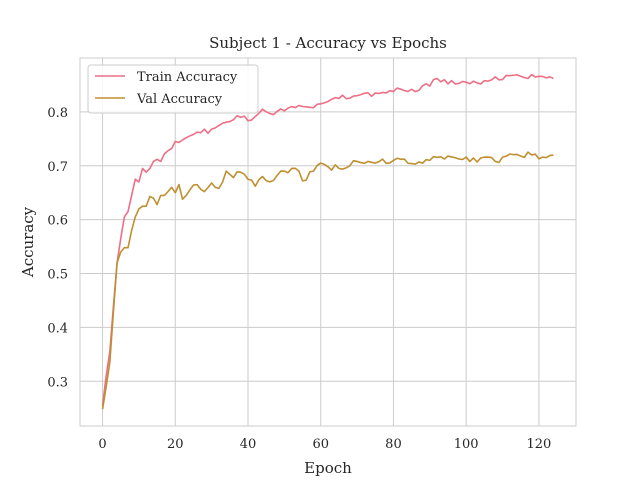 This screenshot has height=480, width=640. Describe the element at coordinates (393, 444) in the screenshot. I see `x-tick-label: 80` at that location.